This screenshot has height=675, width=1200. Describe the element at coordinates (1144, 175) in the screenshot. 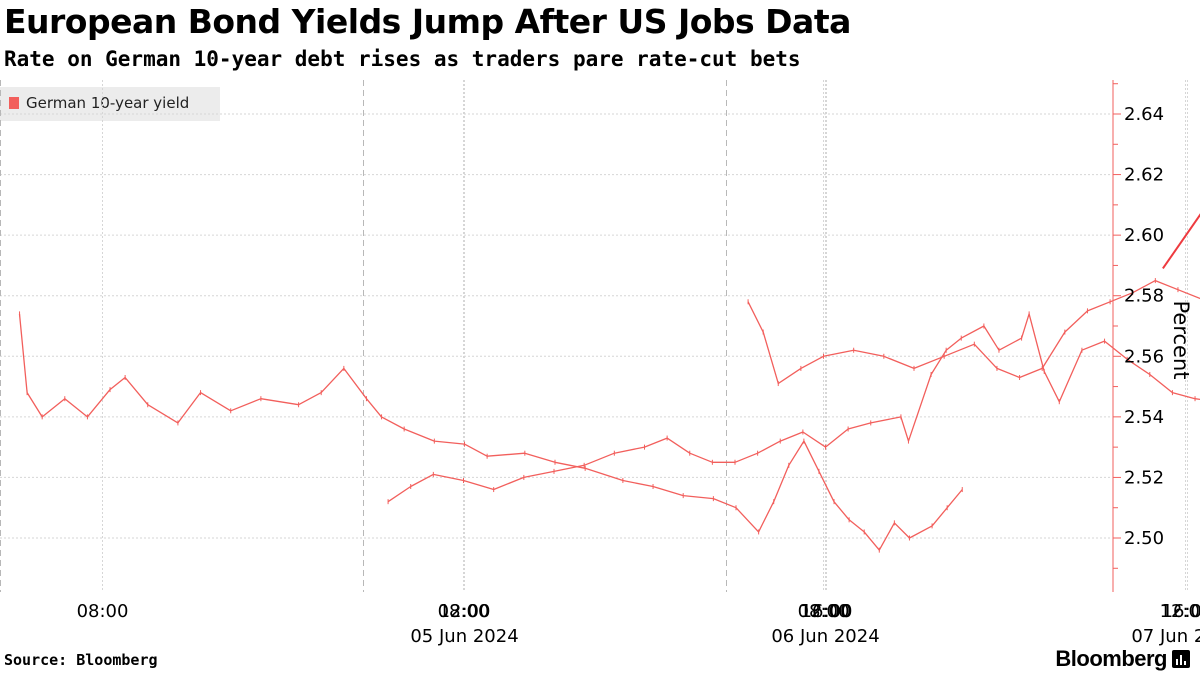

I see `y-tick-label: 2.62` at that location.